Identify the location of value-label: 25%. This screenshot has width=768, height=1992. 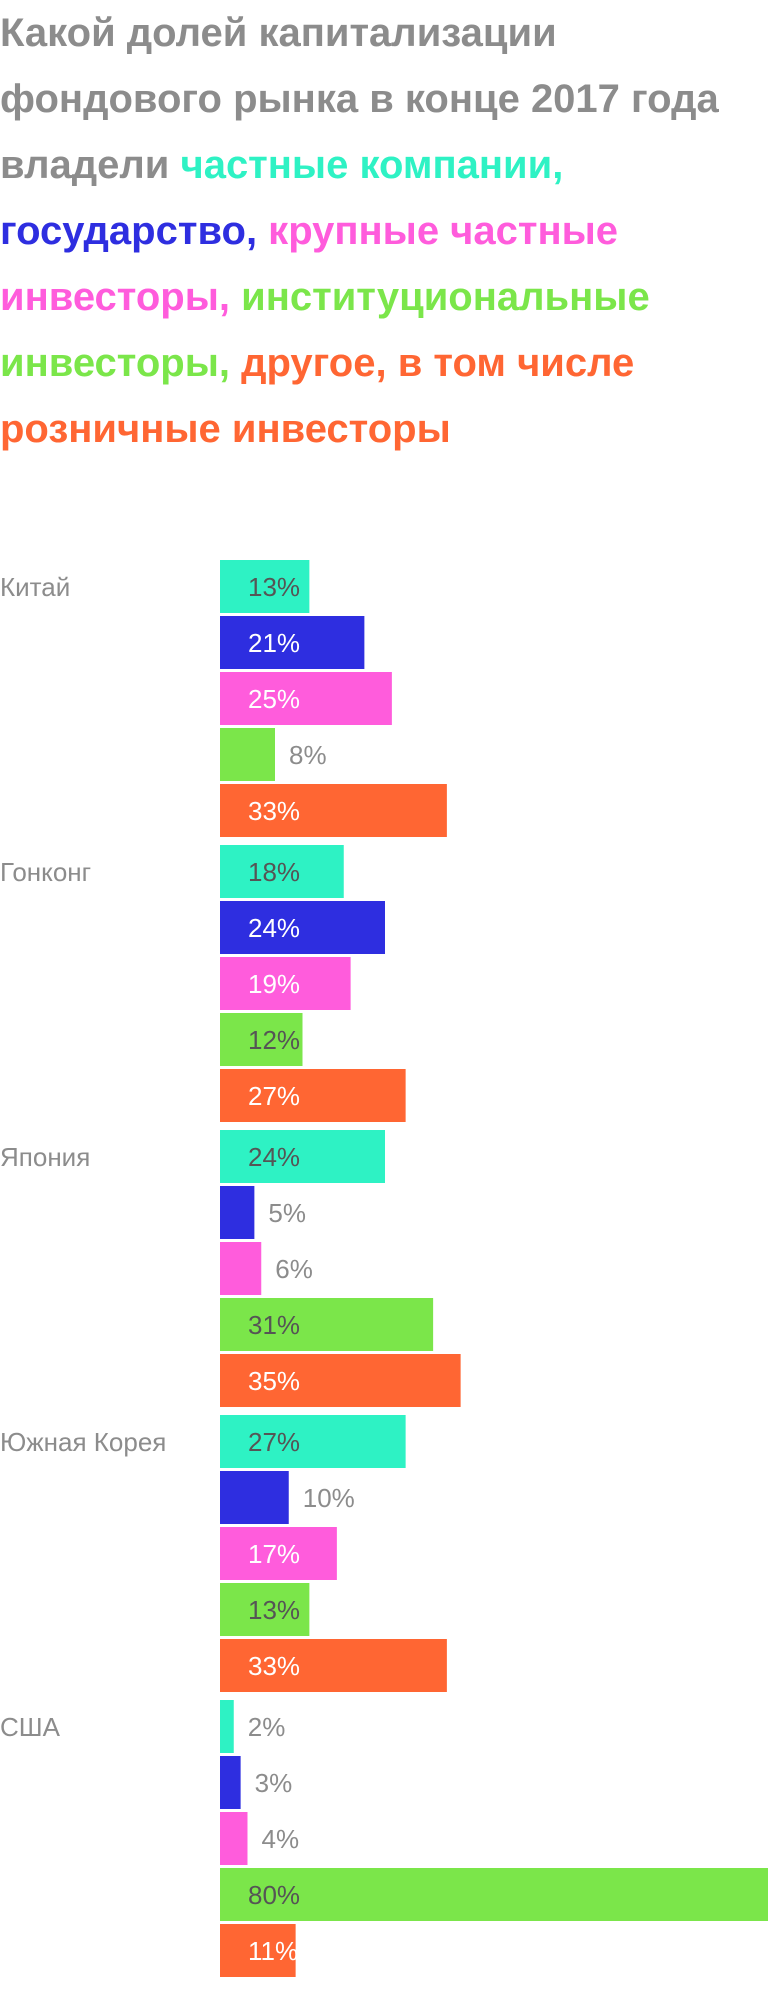
(274, 699).